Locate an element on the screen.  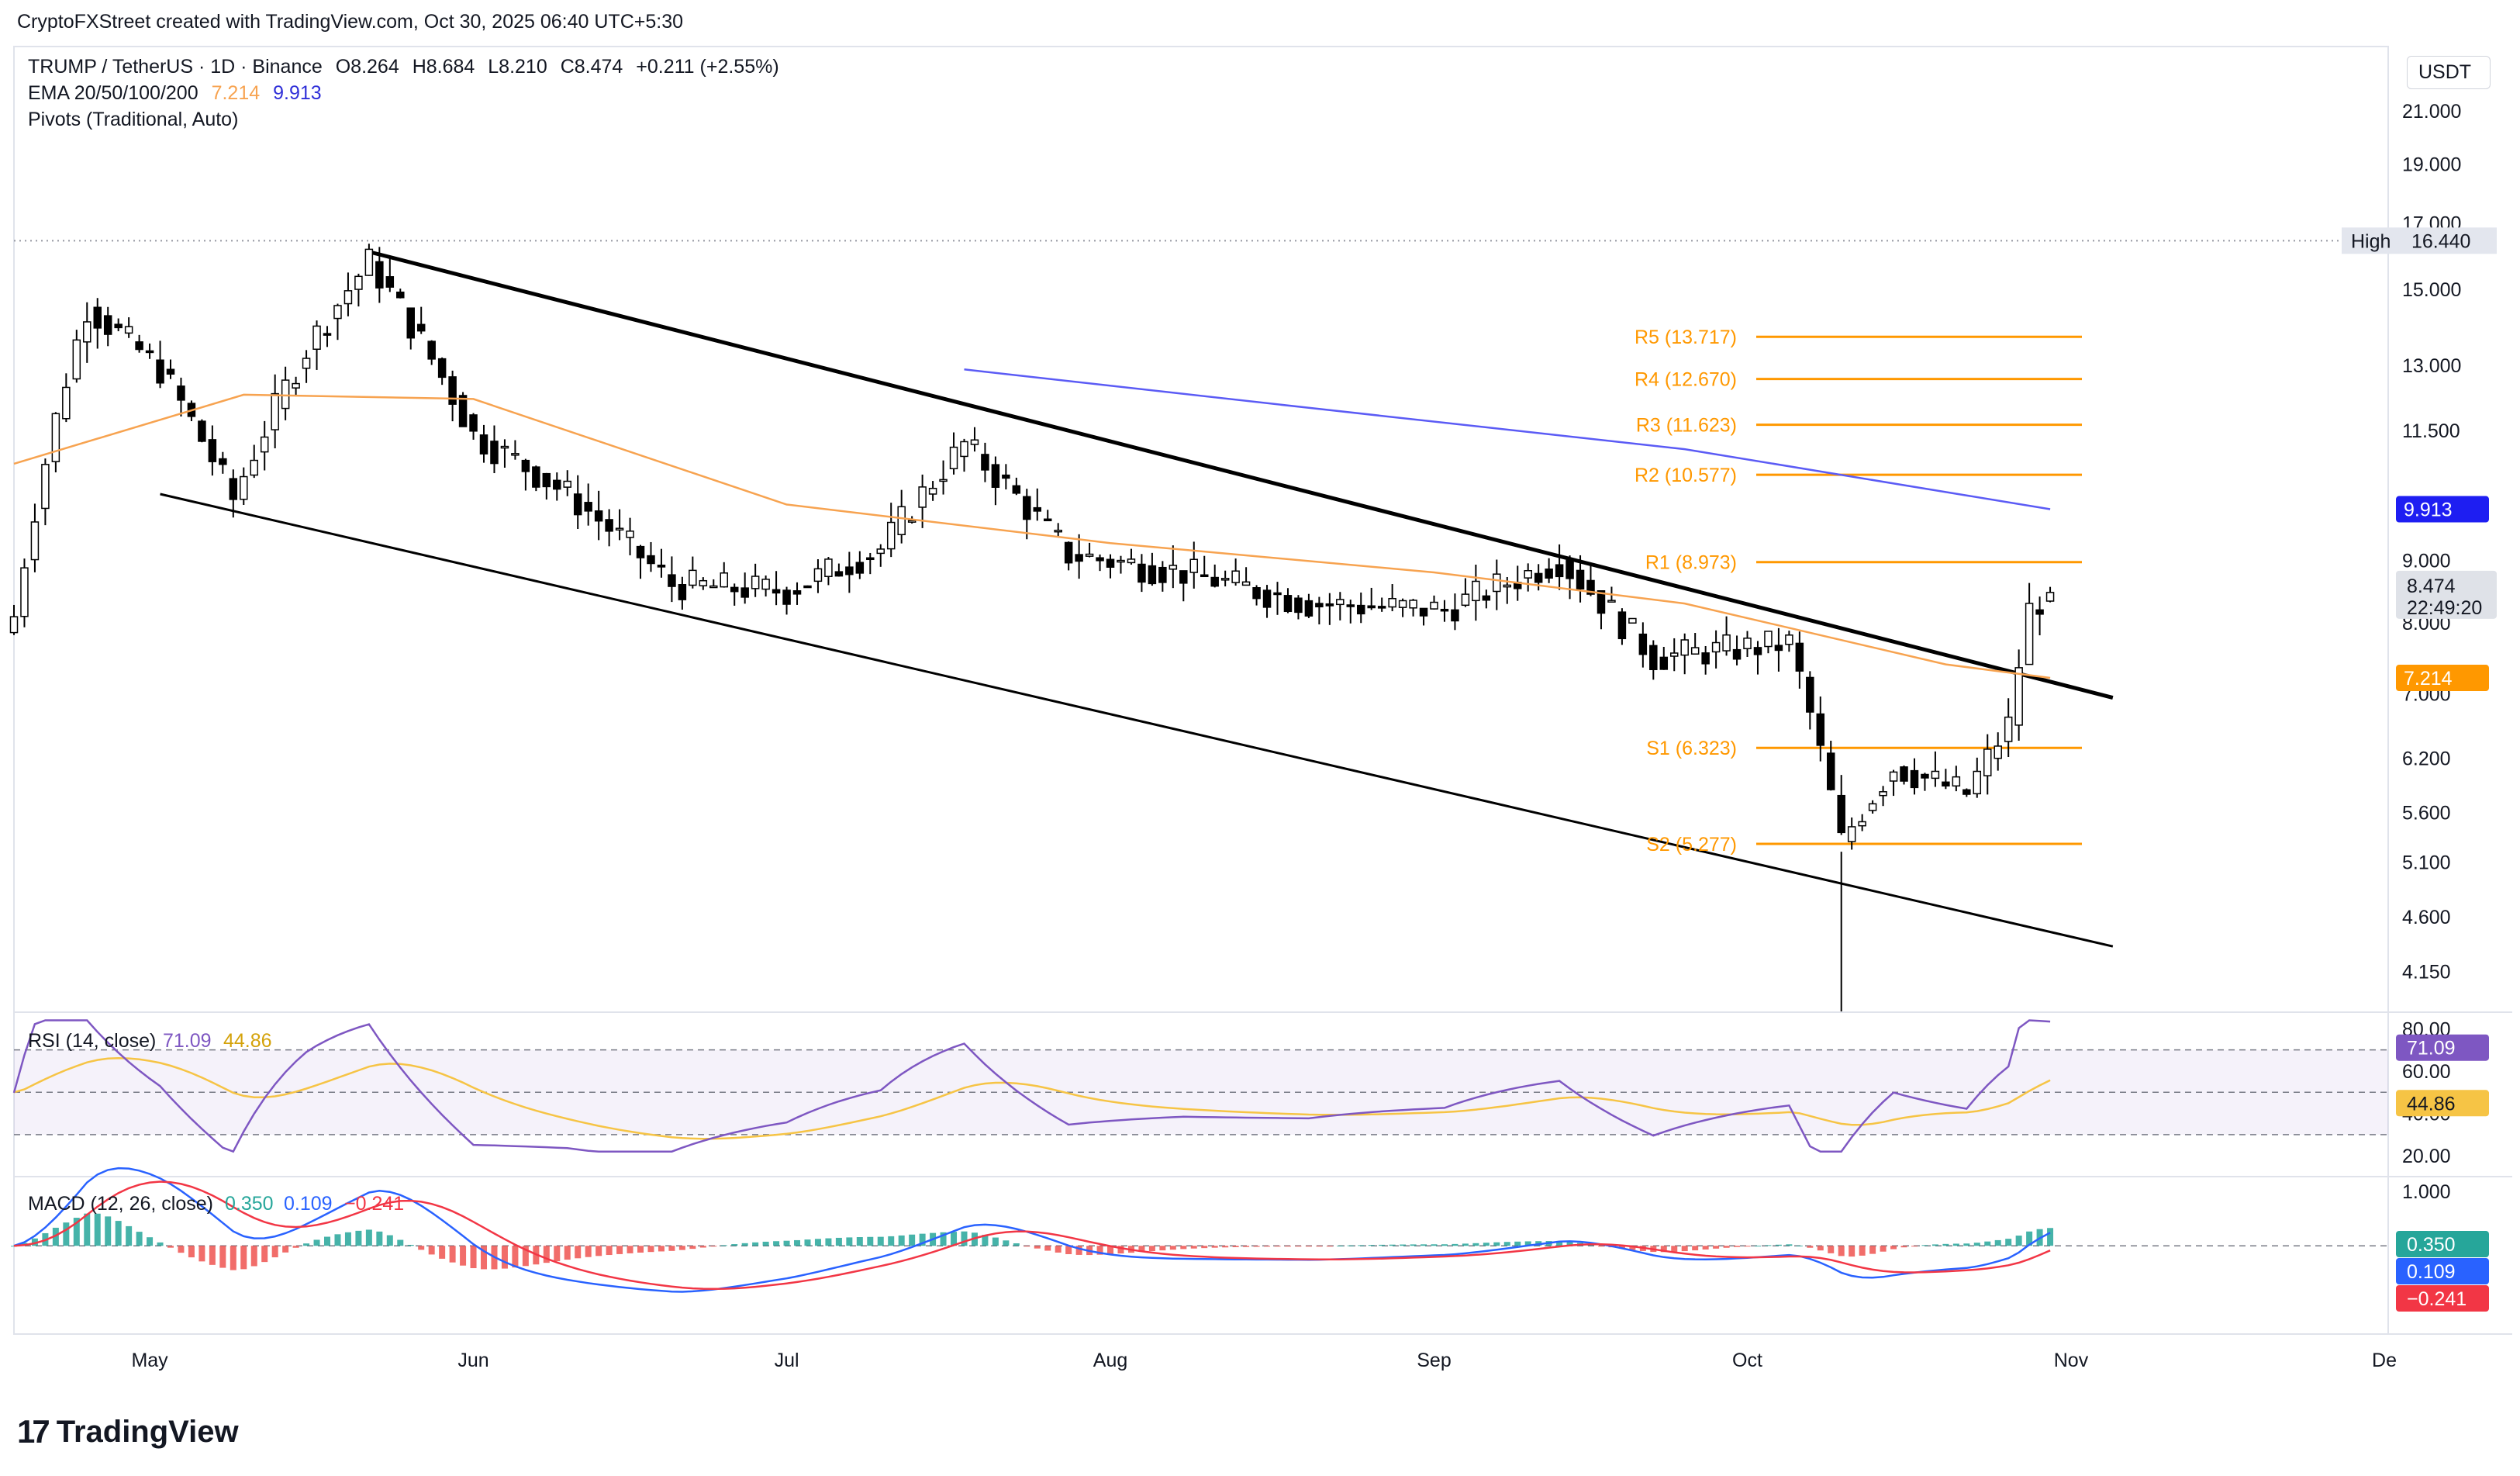
rsi-tick-label: 60.00 is located at coordinates (2426, 1072).